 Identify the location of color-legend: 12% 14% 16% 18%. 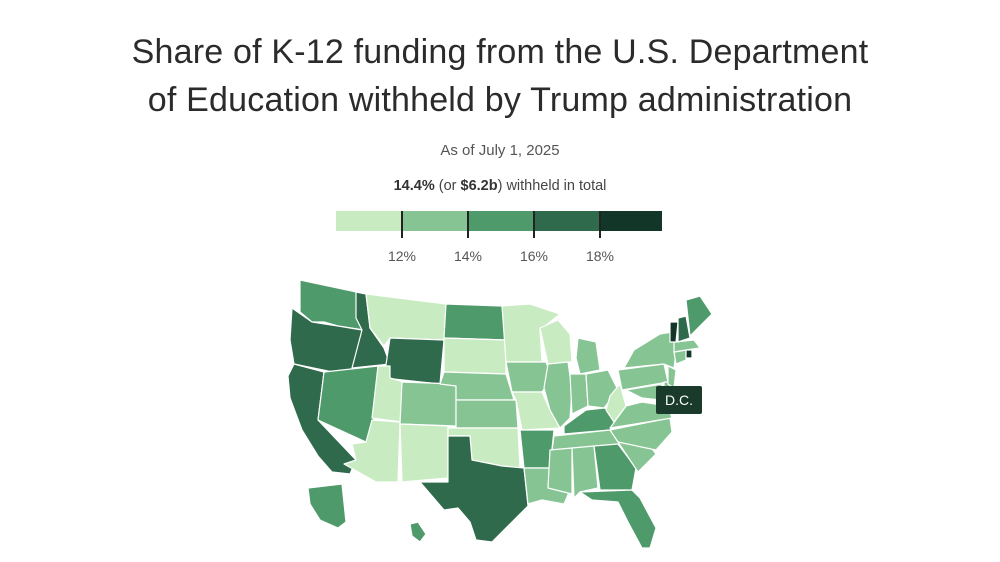
(499, 241).